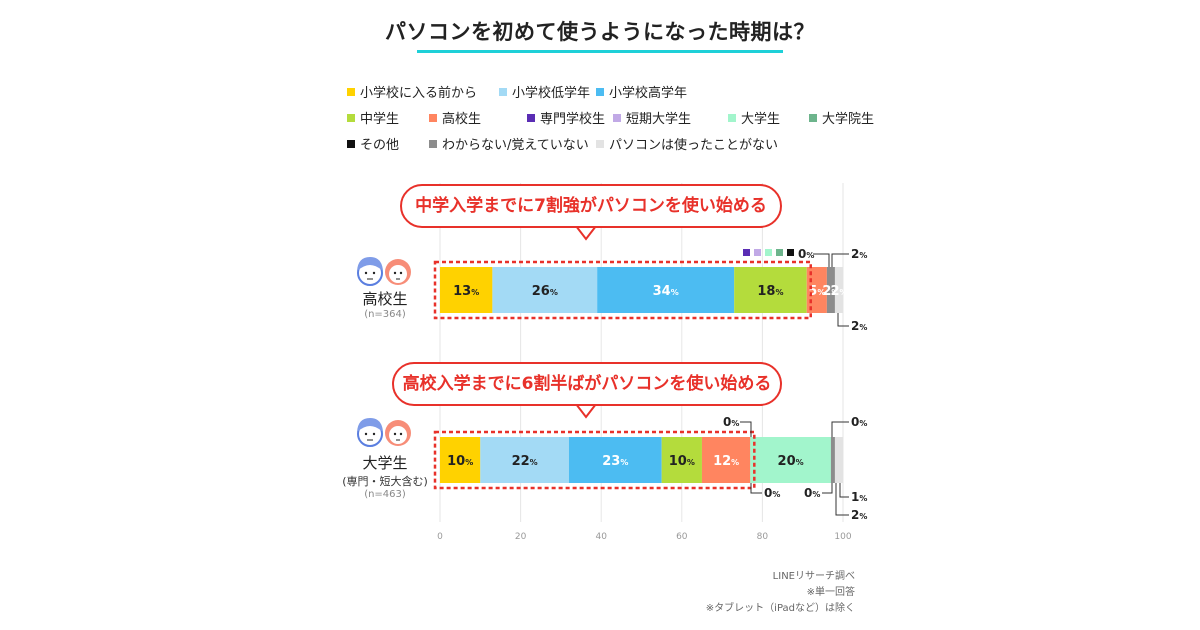 The height and width of the screenshot is (630, 1200). Describe the element at coordinates (385, 463) in the screenshot. I see `group-label: 大学生` at that location.